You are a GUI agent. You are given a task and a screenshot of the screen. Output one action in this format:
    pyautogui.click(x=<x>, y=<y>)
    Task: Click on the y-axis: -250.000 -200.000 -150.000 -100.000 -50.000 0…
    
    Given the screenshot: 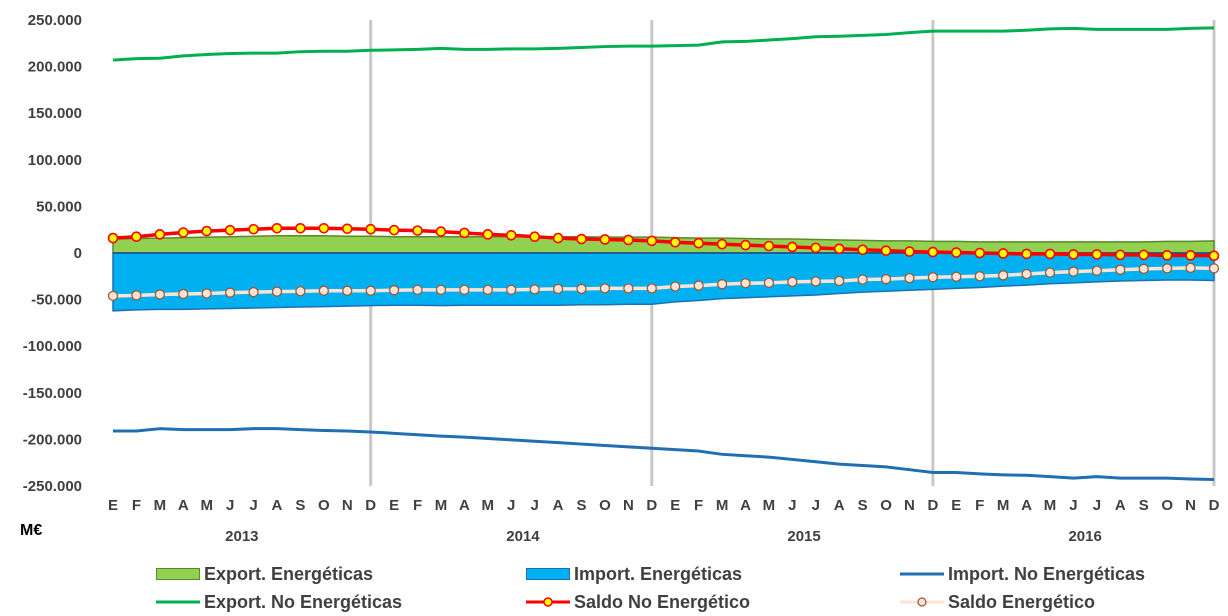 What is the action you would take?
    pyautogui.click(x=52, y=253)
    